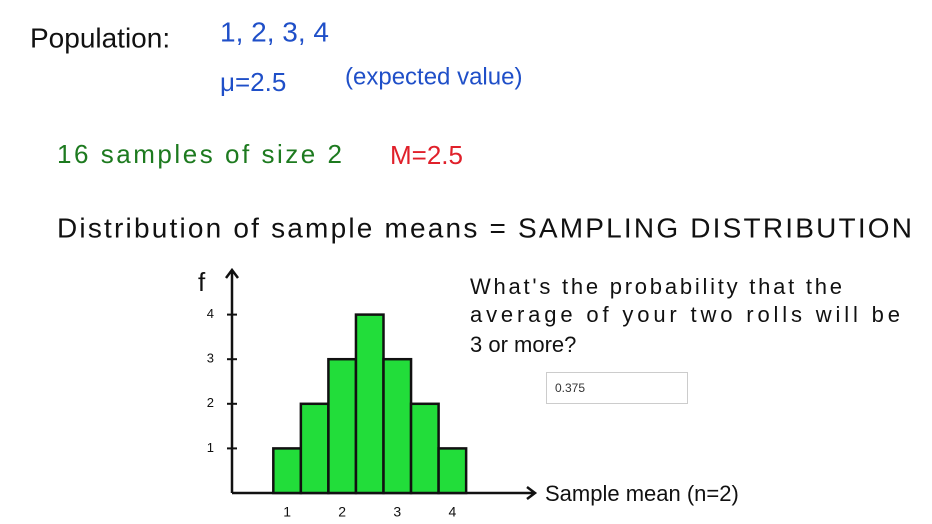 The height and width of the screenshot is (524, 932). Describe the element at coordinates (287, 512) in the screenshot. I see `x-tick-label: 1` at that location.